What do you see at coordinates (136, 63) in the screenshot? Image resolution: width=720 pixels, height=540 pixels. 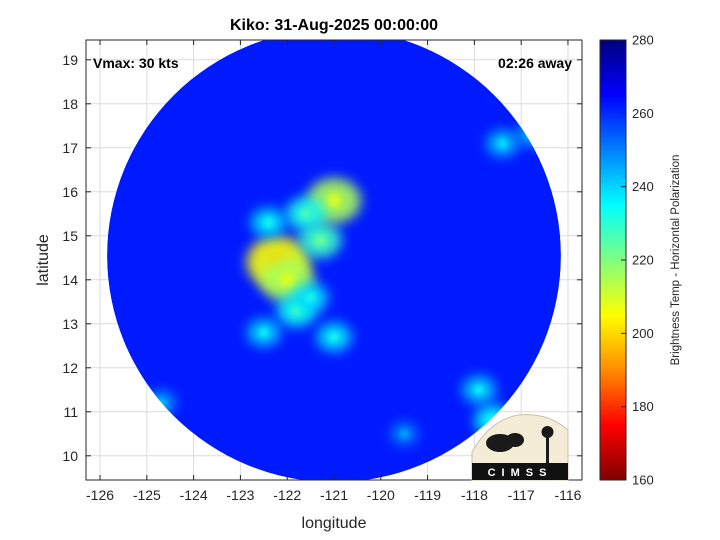 I see `vmax-annotation: Vmax: 30 kts` at bounding box center [136, 63].